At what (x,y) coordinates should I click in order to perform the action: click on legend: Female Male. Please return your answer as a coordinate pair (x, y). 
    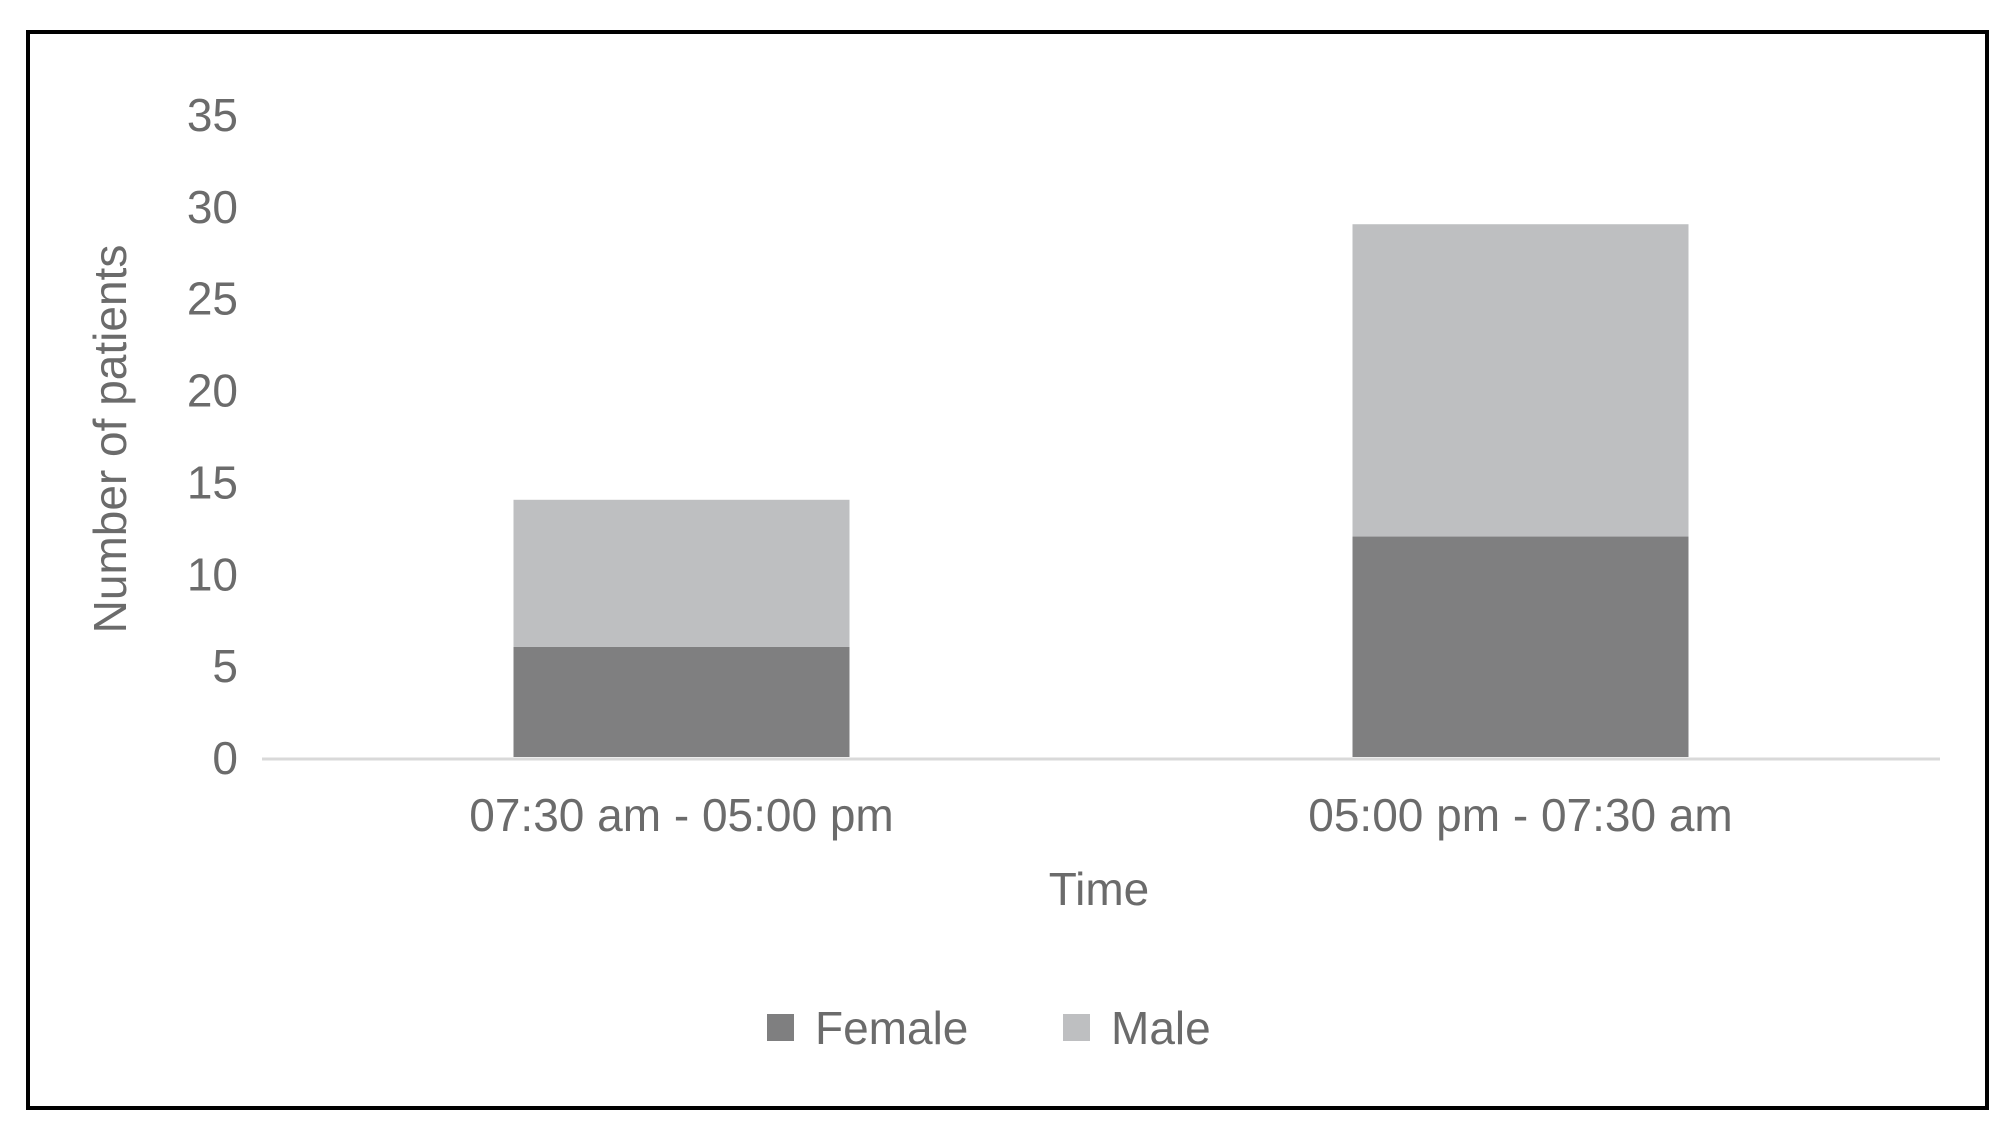
    Looking at the image, I should click on (989, 1028).